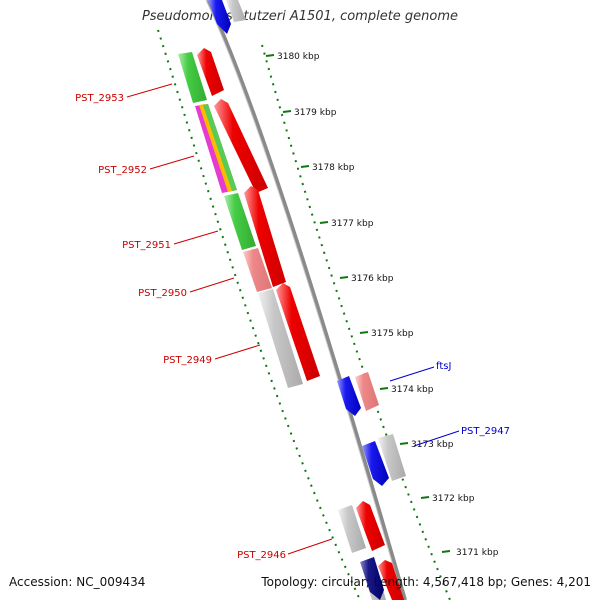  What do you see at coordinates (453, 499) in the screenshot?
I see `tick-label: 3172 kbp` at bounding box center [453, 499].